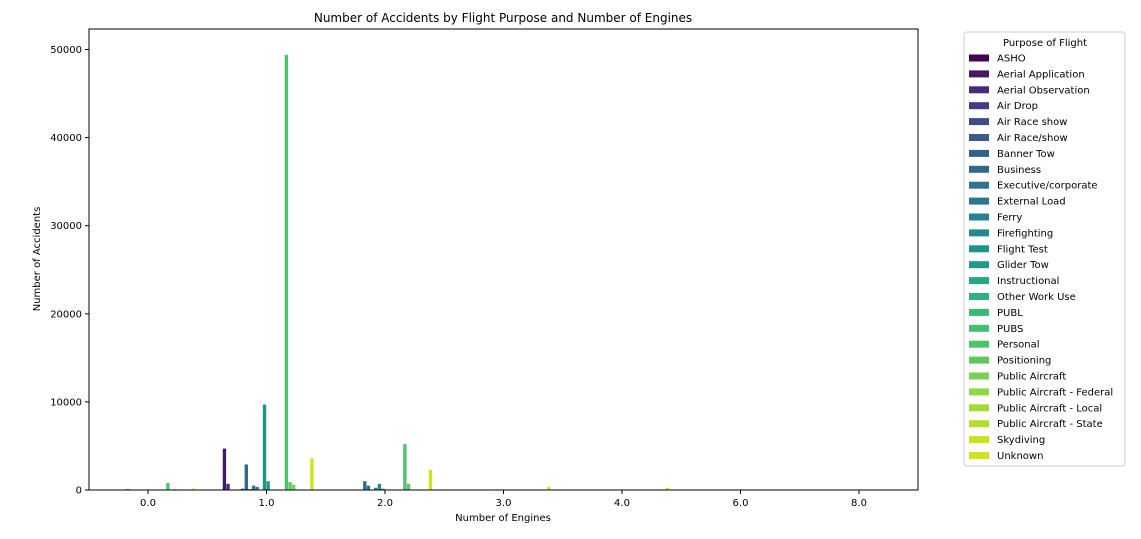 The height and width of the screenshot is (539, 1141). I want to click on y-axis-ticks: 0 10000 20000 30000 40000 50000, so click(69, 271).